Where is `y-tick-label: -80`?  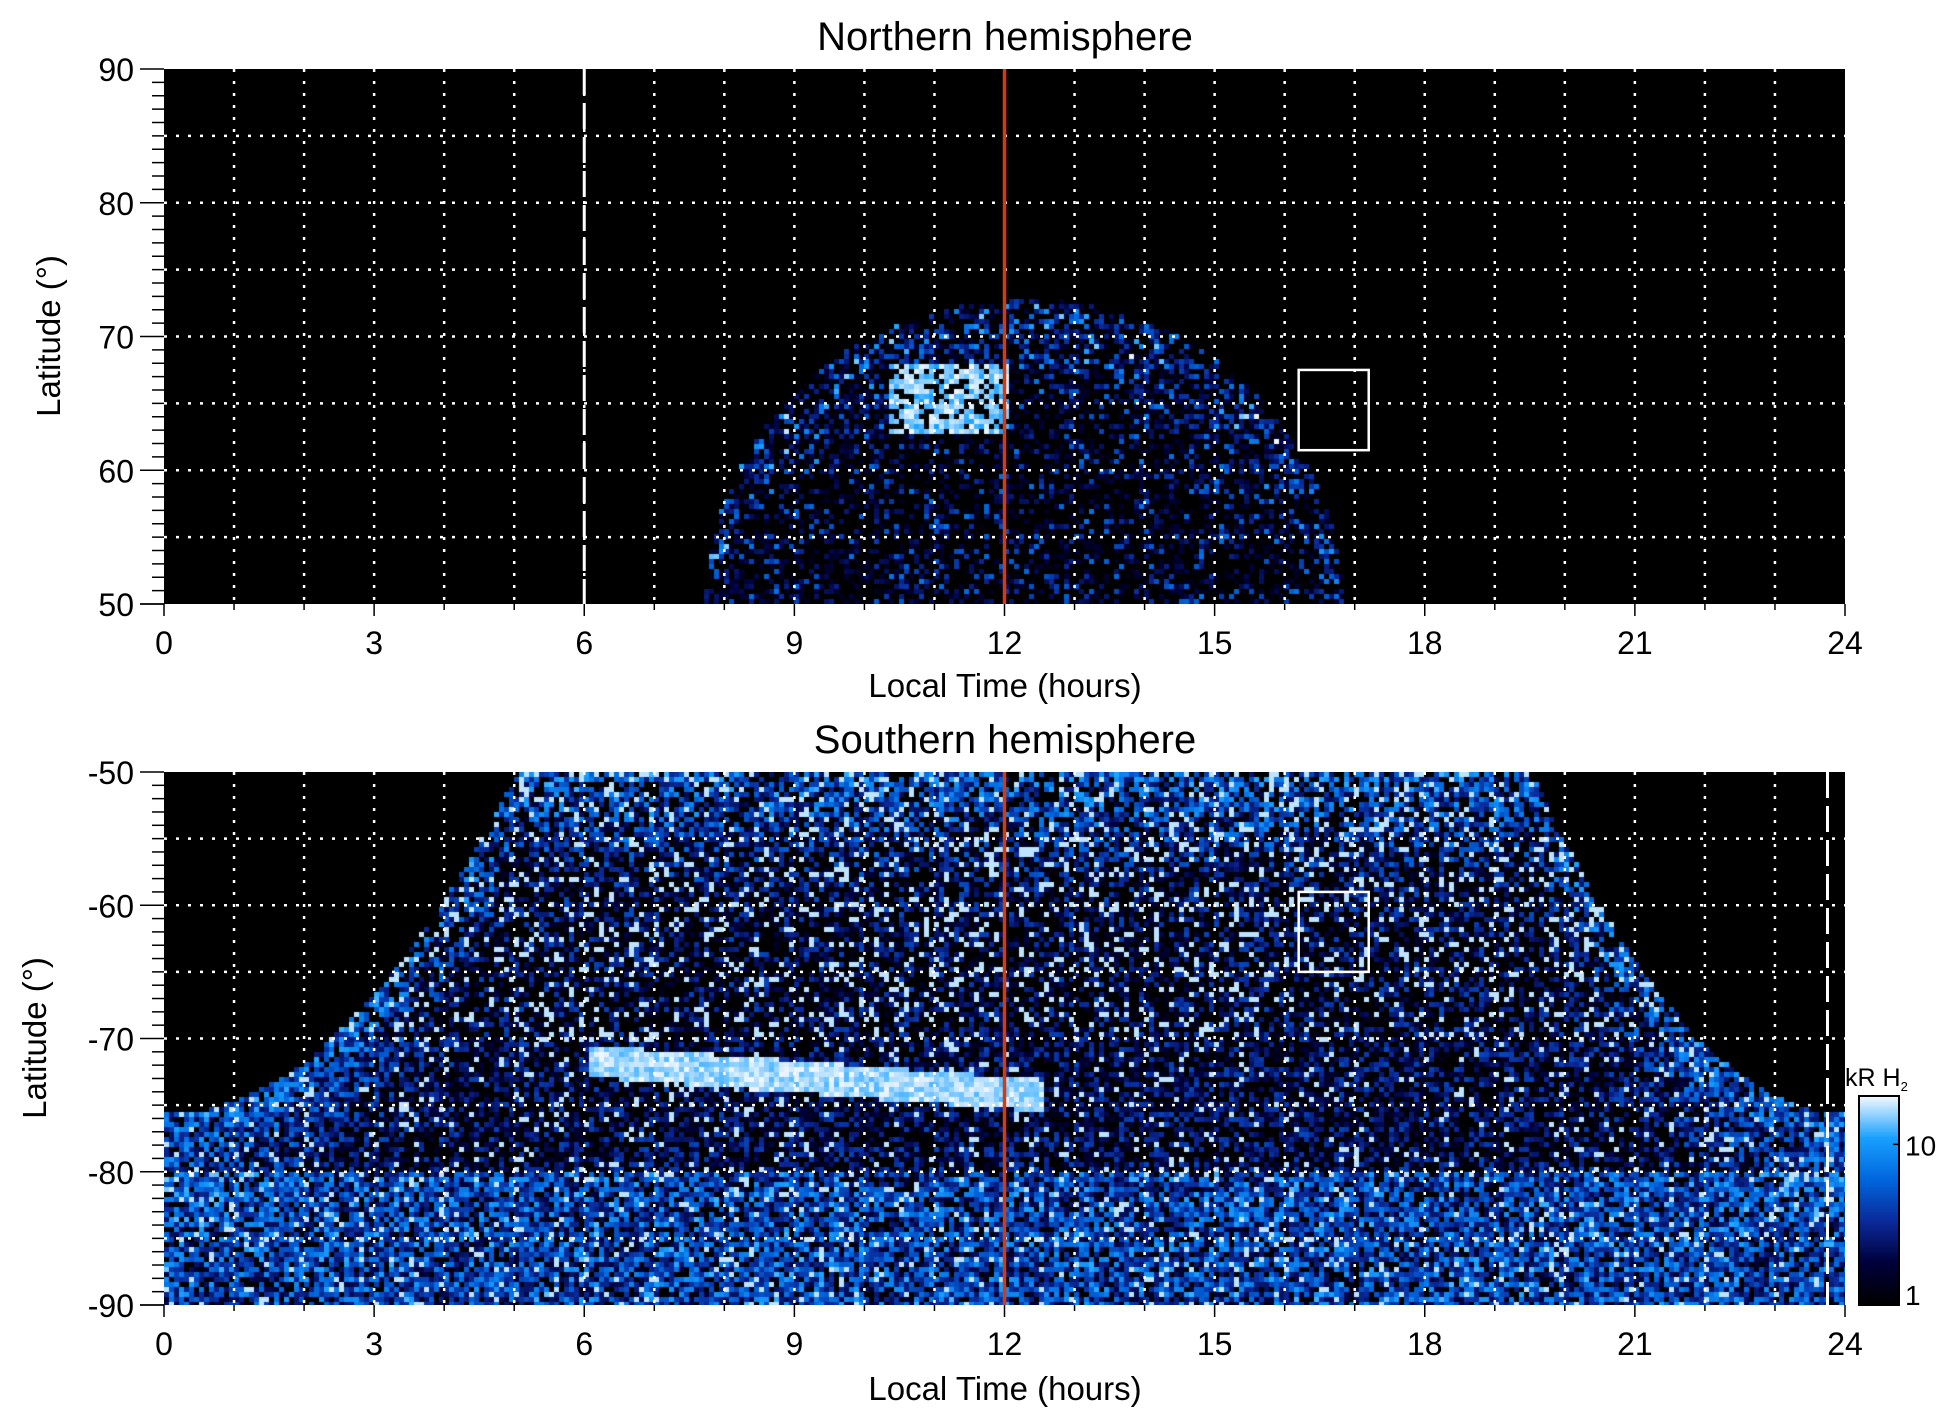 y-tick-label: -80 is located at coordinates (111, 1173).